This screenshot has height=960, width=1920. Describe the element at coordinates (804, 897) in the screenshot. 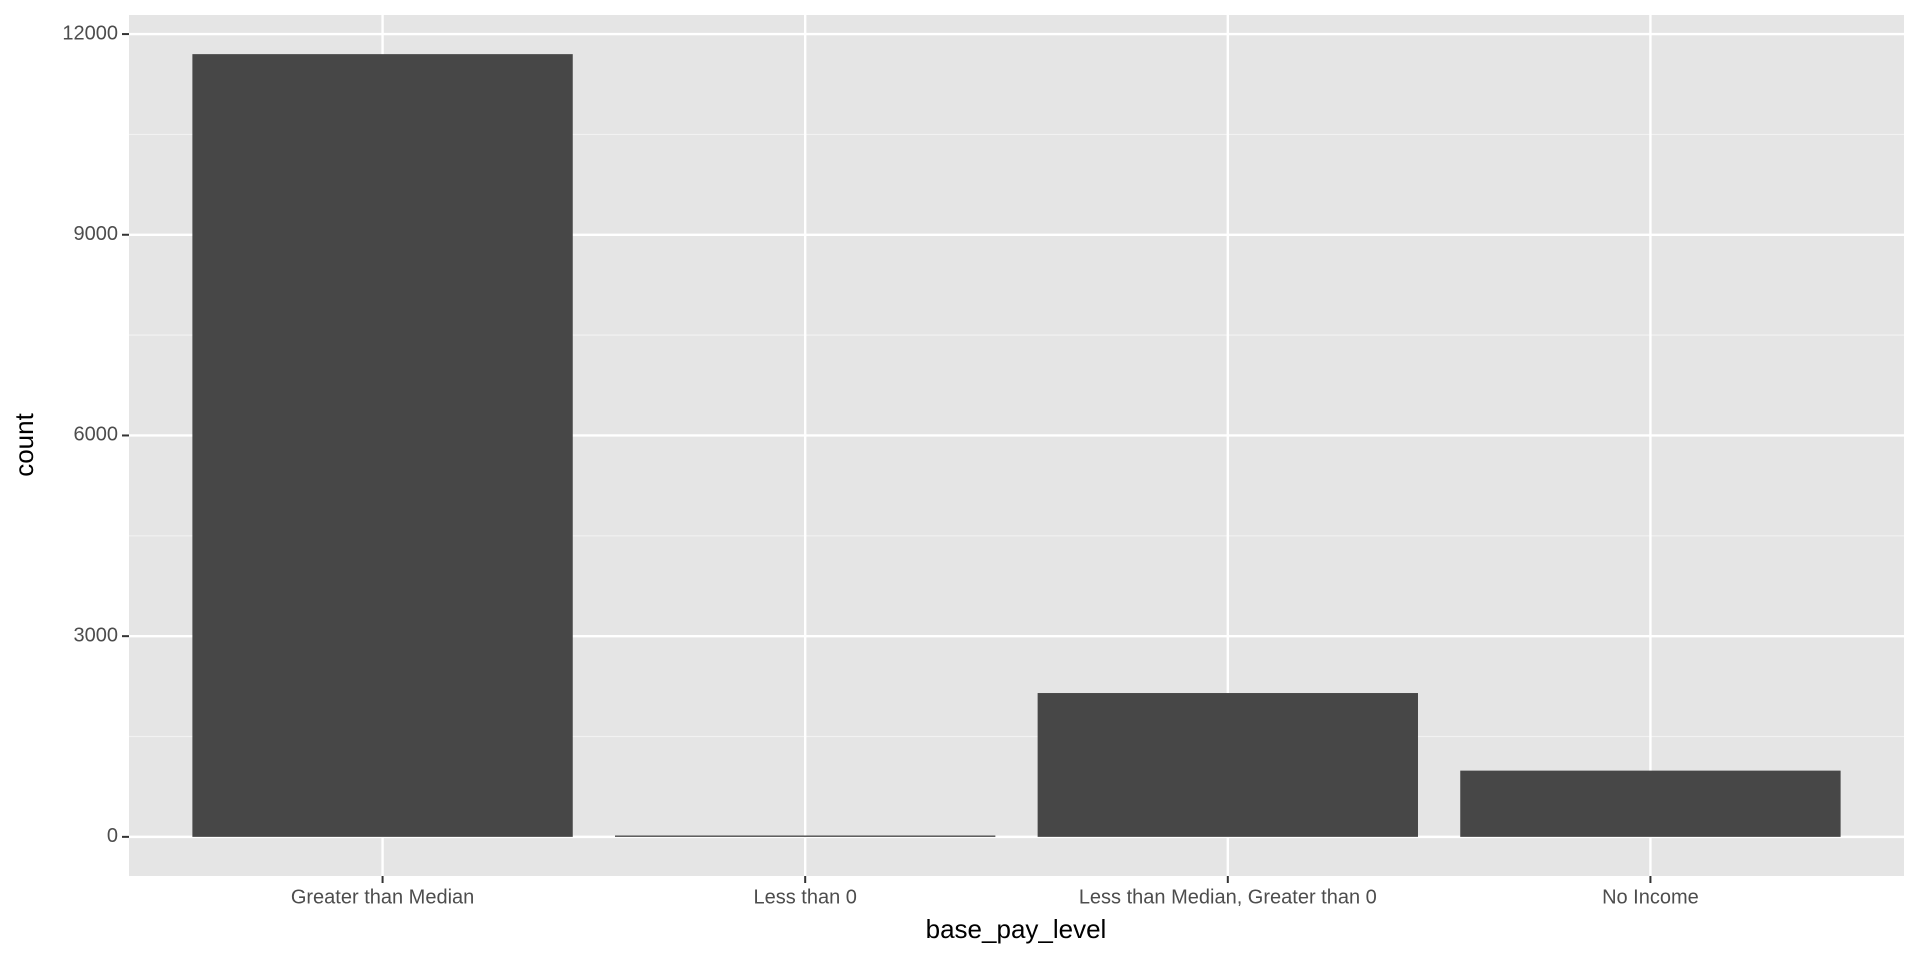

I see `x-tick-label: Less than 0` at that location.